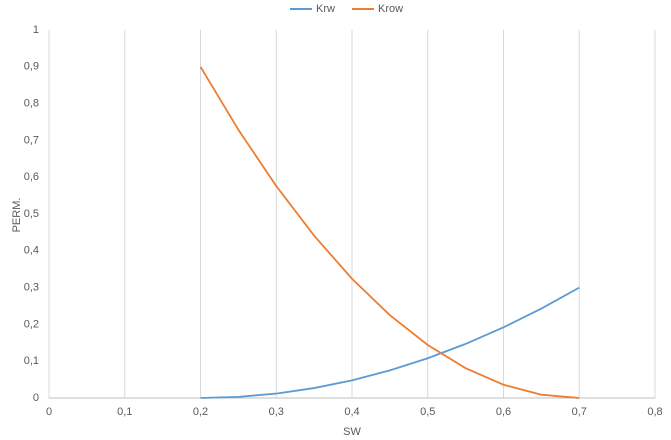  Describe the element at coordinates (579, 412) in the screenshot. I see `x-tick-label: 0,7` at that location.